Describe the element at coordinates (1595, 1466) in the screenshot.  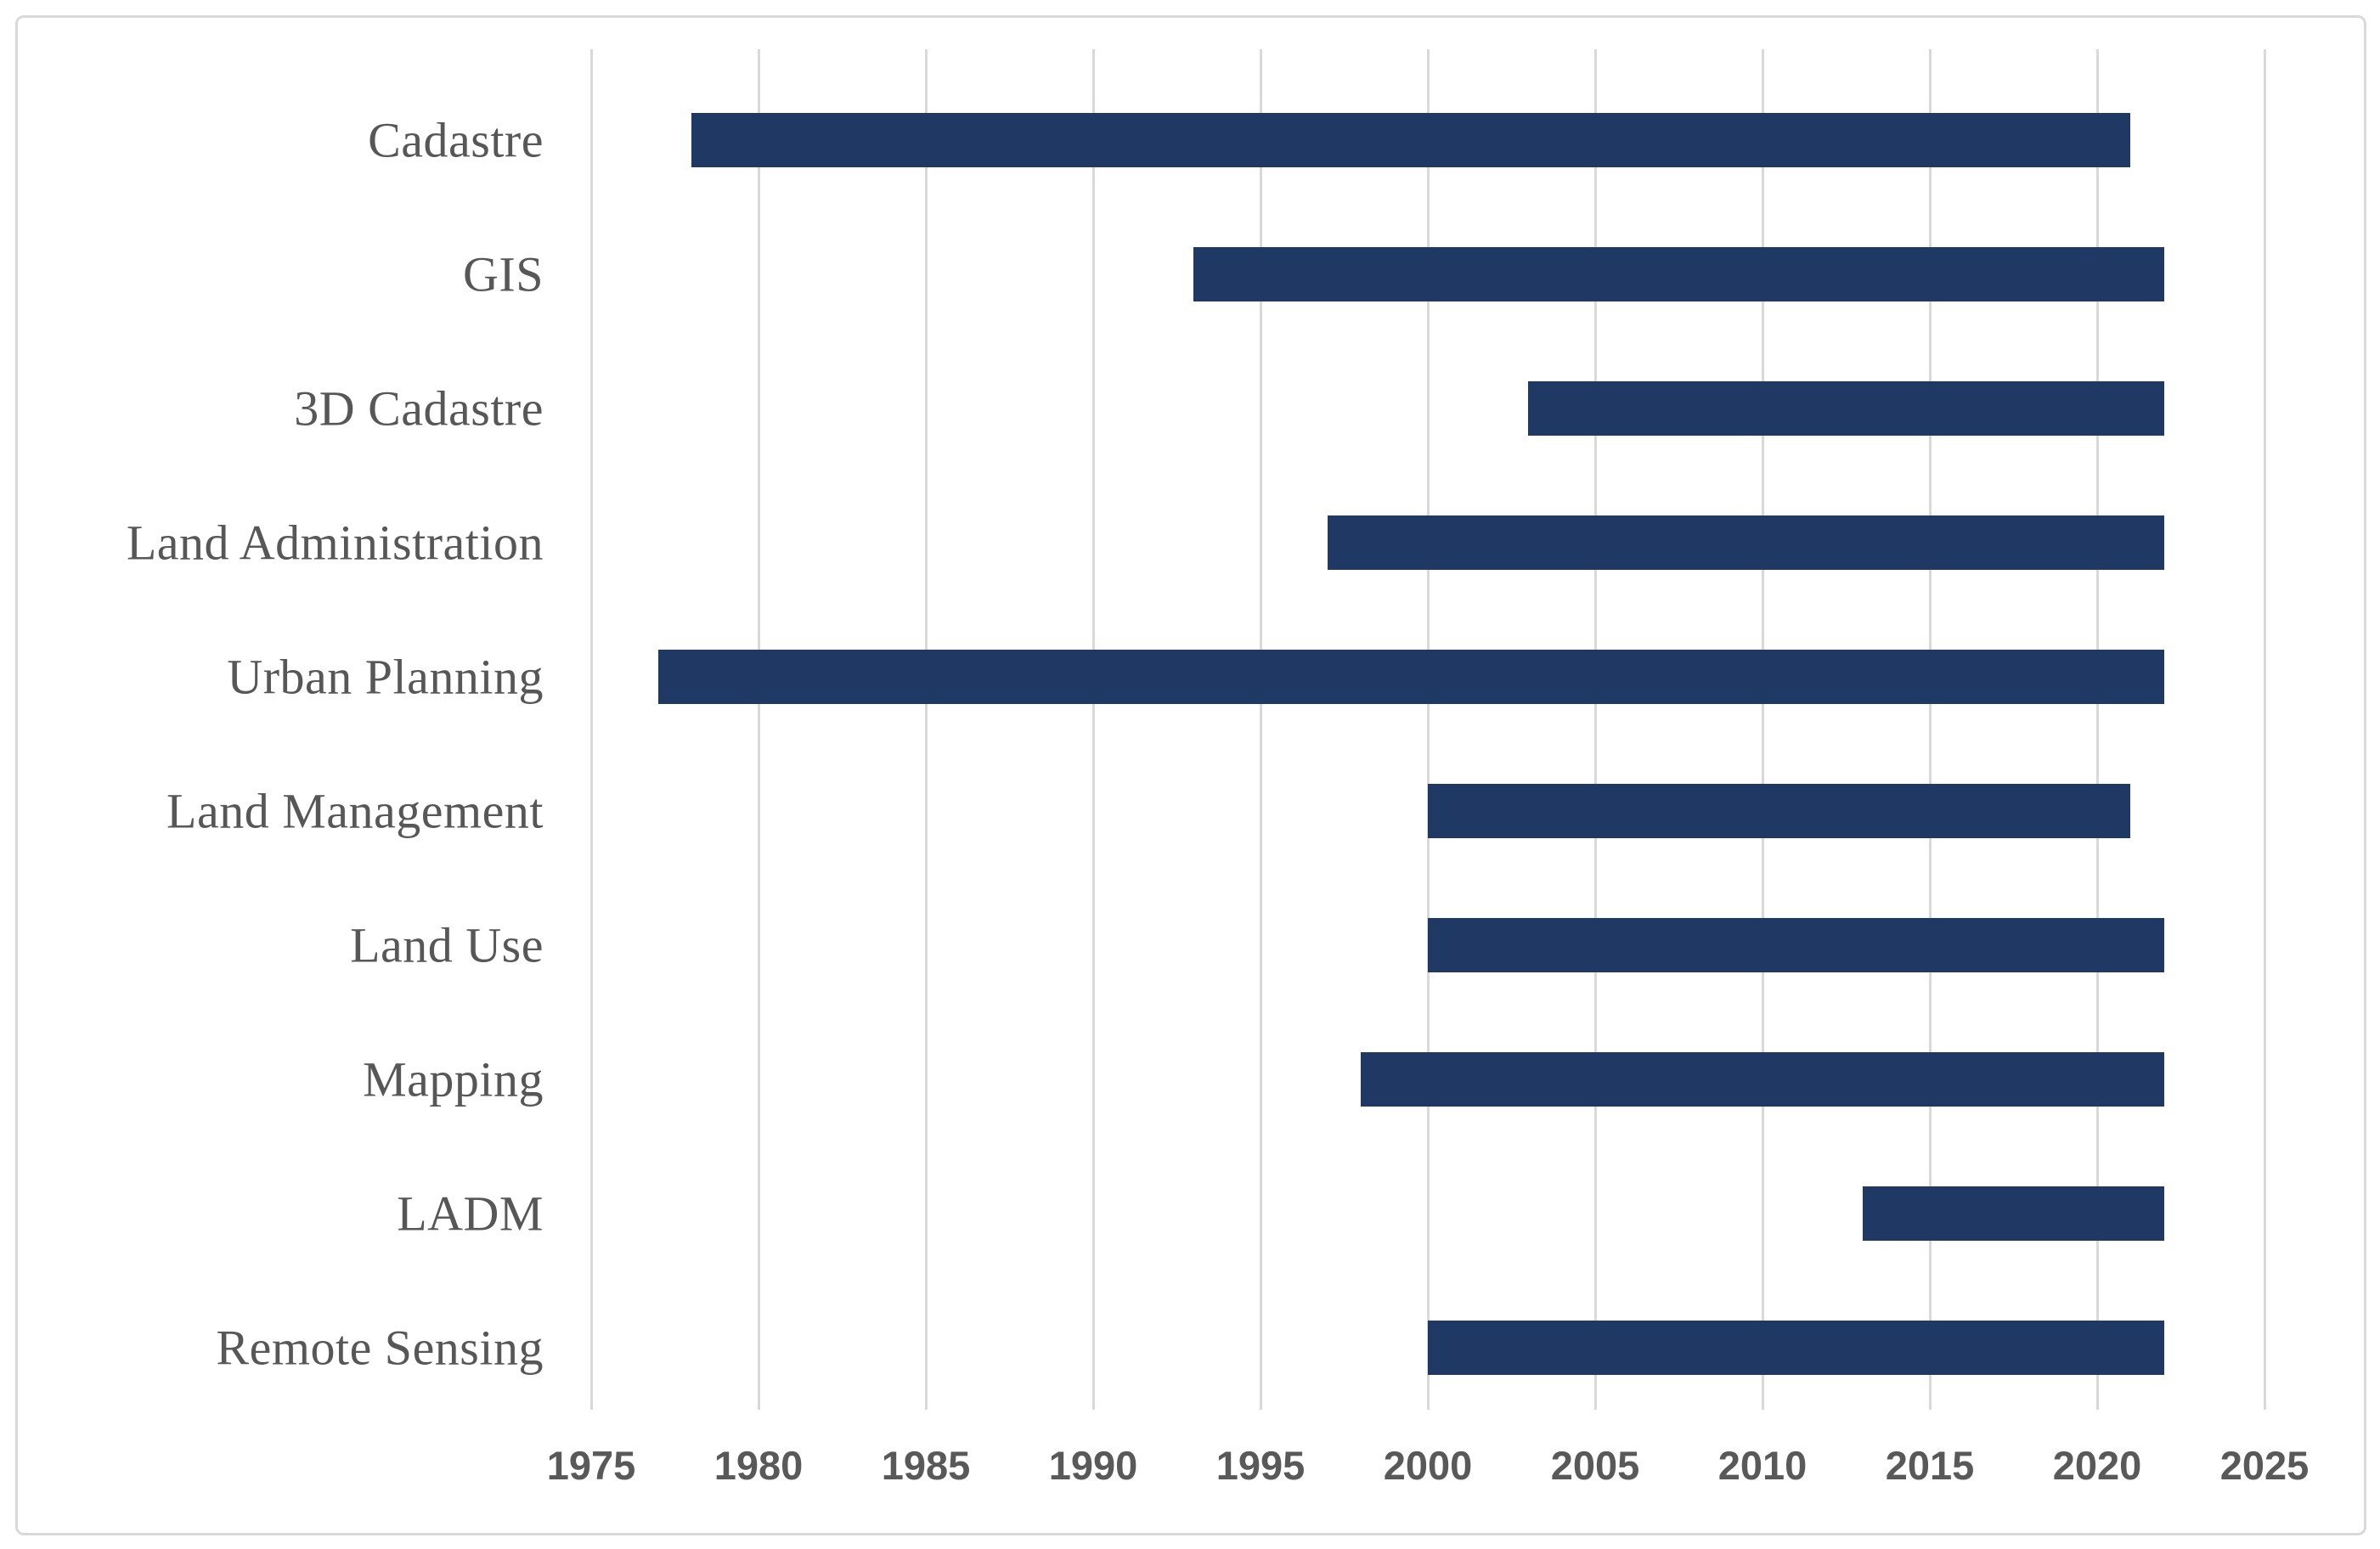
I see `x-tick-label: 2005` at that location.